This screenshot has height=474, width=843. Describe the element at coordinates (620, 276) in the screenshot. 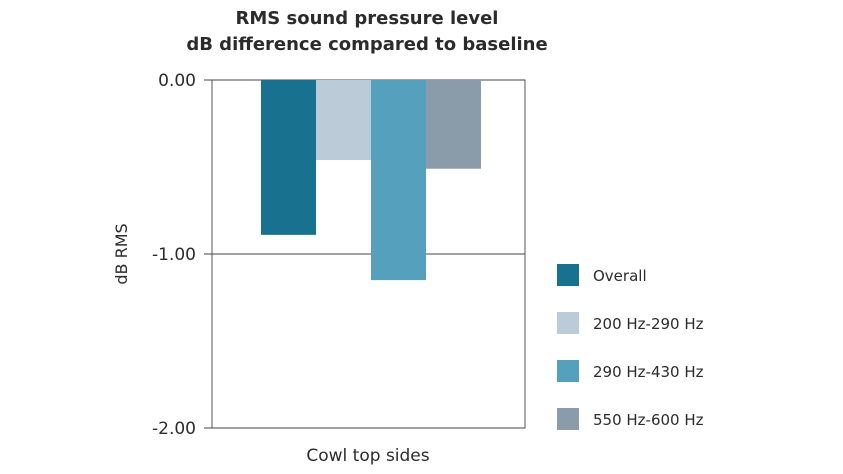

I see `legend-label: Overall` at that location.